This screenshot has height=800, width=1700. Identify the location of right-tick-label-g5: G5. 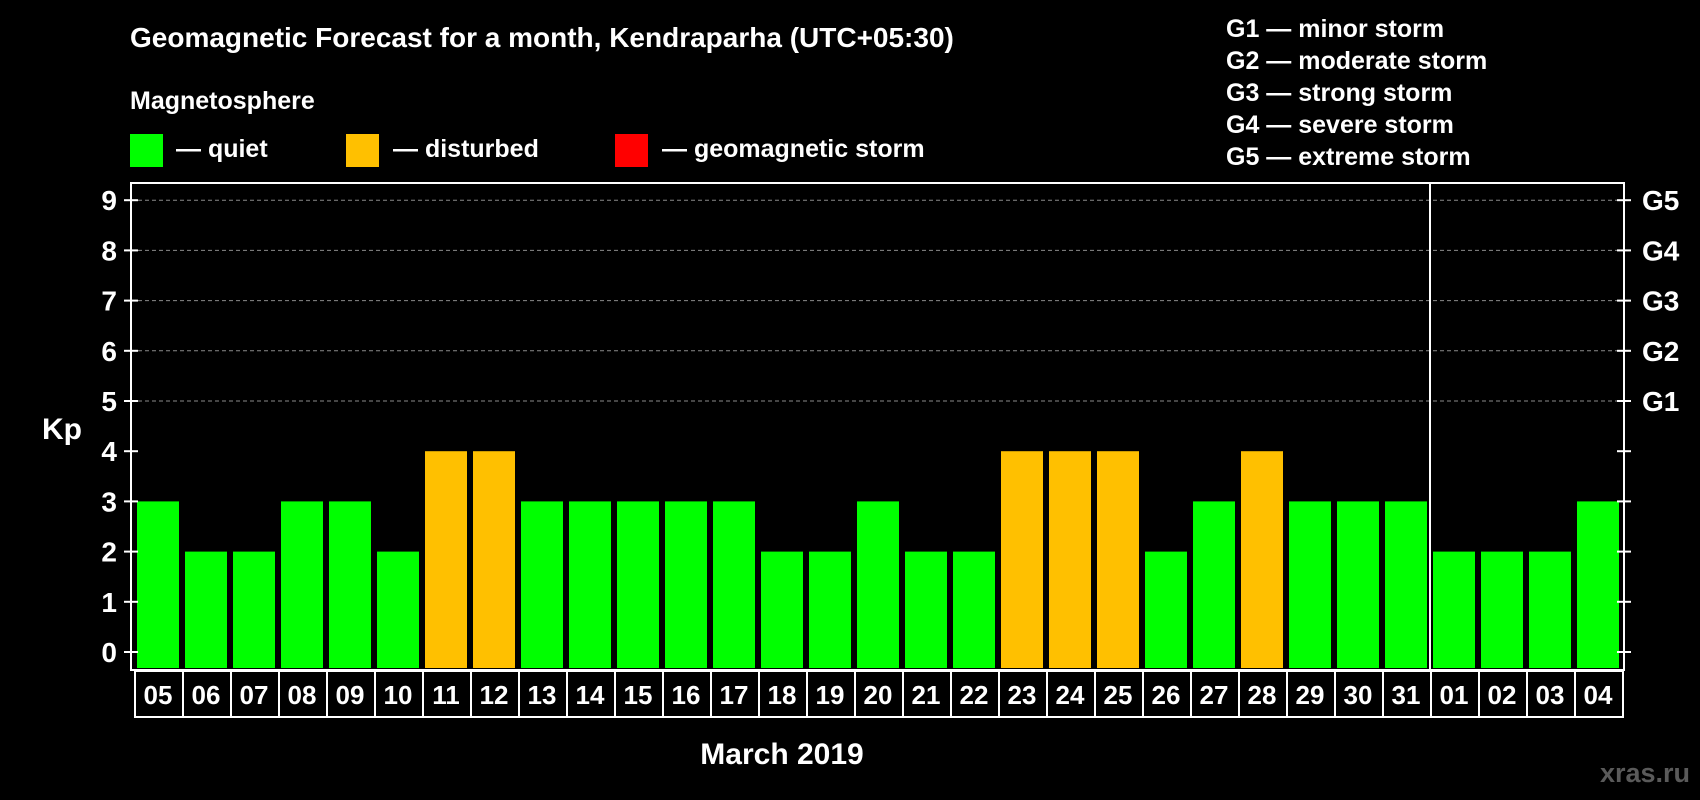
(1660, 200).